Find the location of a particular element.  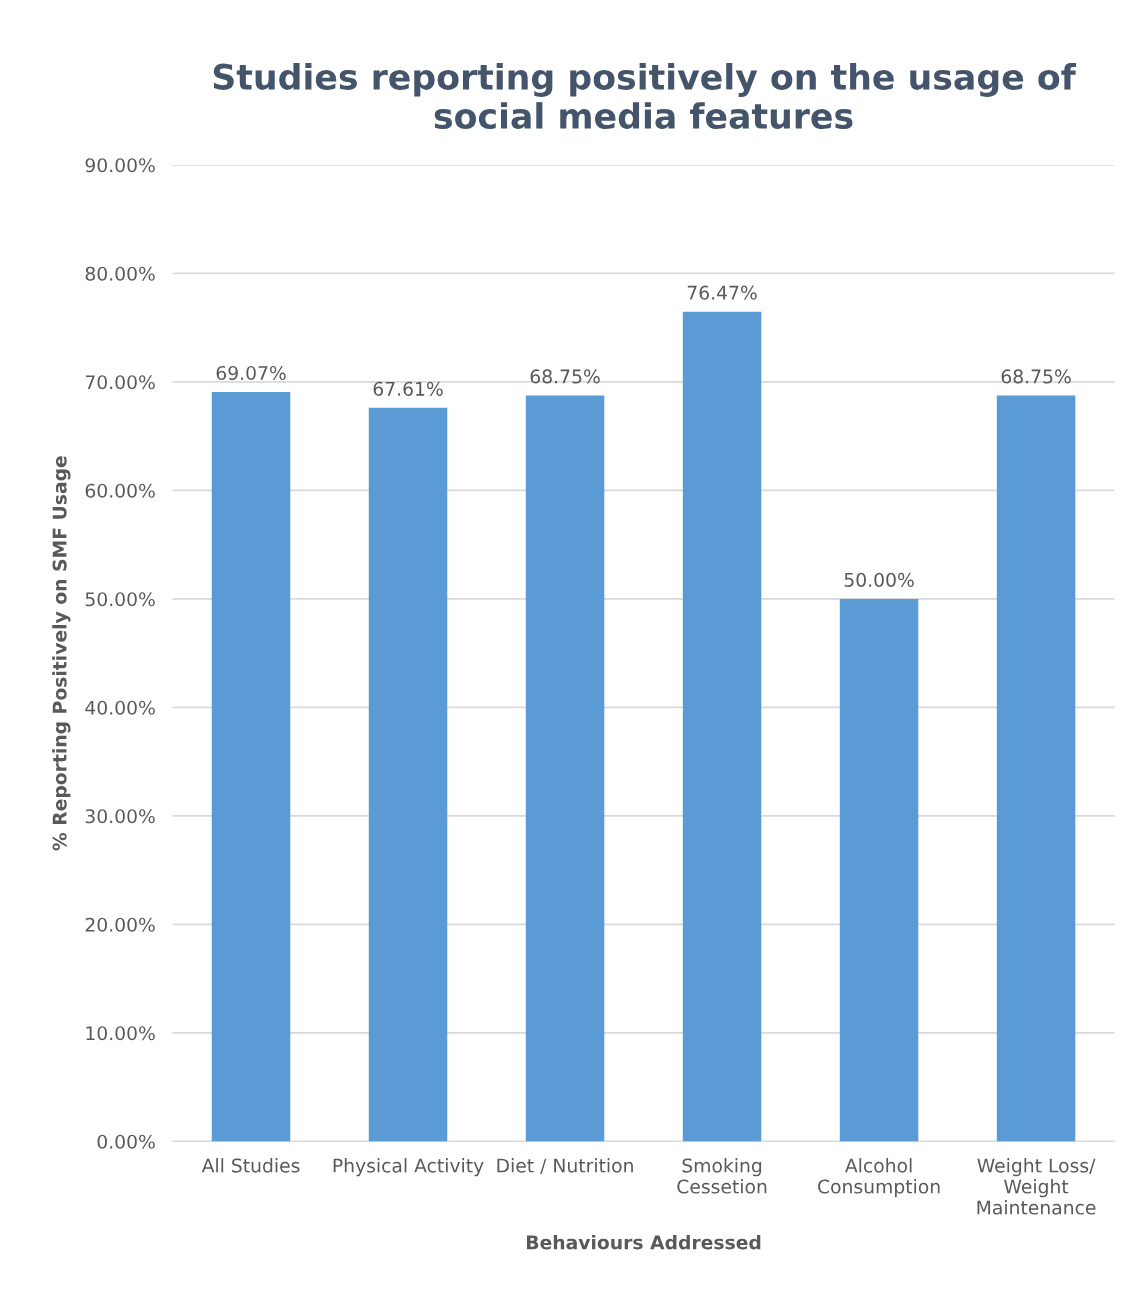

y-tick-label: 20.00% is located at coordinates (120, 924).